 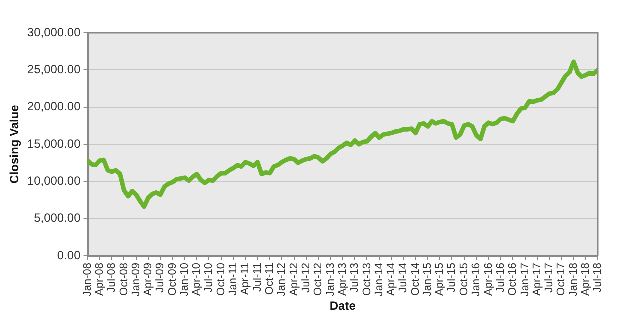 I want to click on x-tick-label: Apr-08, so click(x=100, y=279).